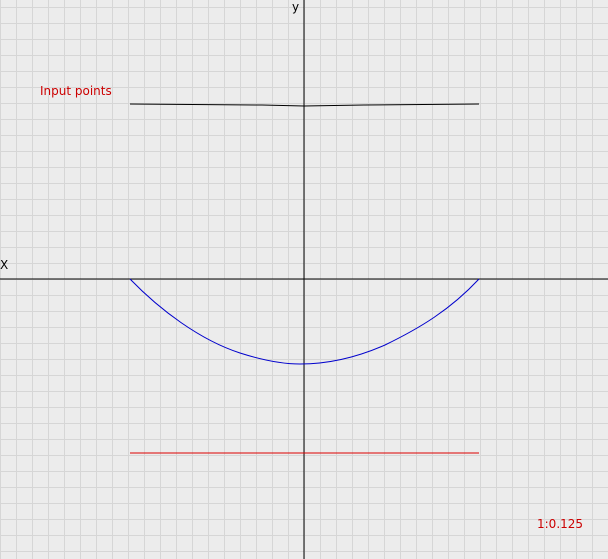  Describe the element at coordinates (560, 524) in the screenshot. I see `scale-label: 1:0.125` at that location.